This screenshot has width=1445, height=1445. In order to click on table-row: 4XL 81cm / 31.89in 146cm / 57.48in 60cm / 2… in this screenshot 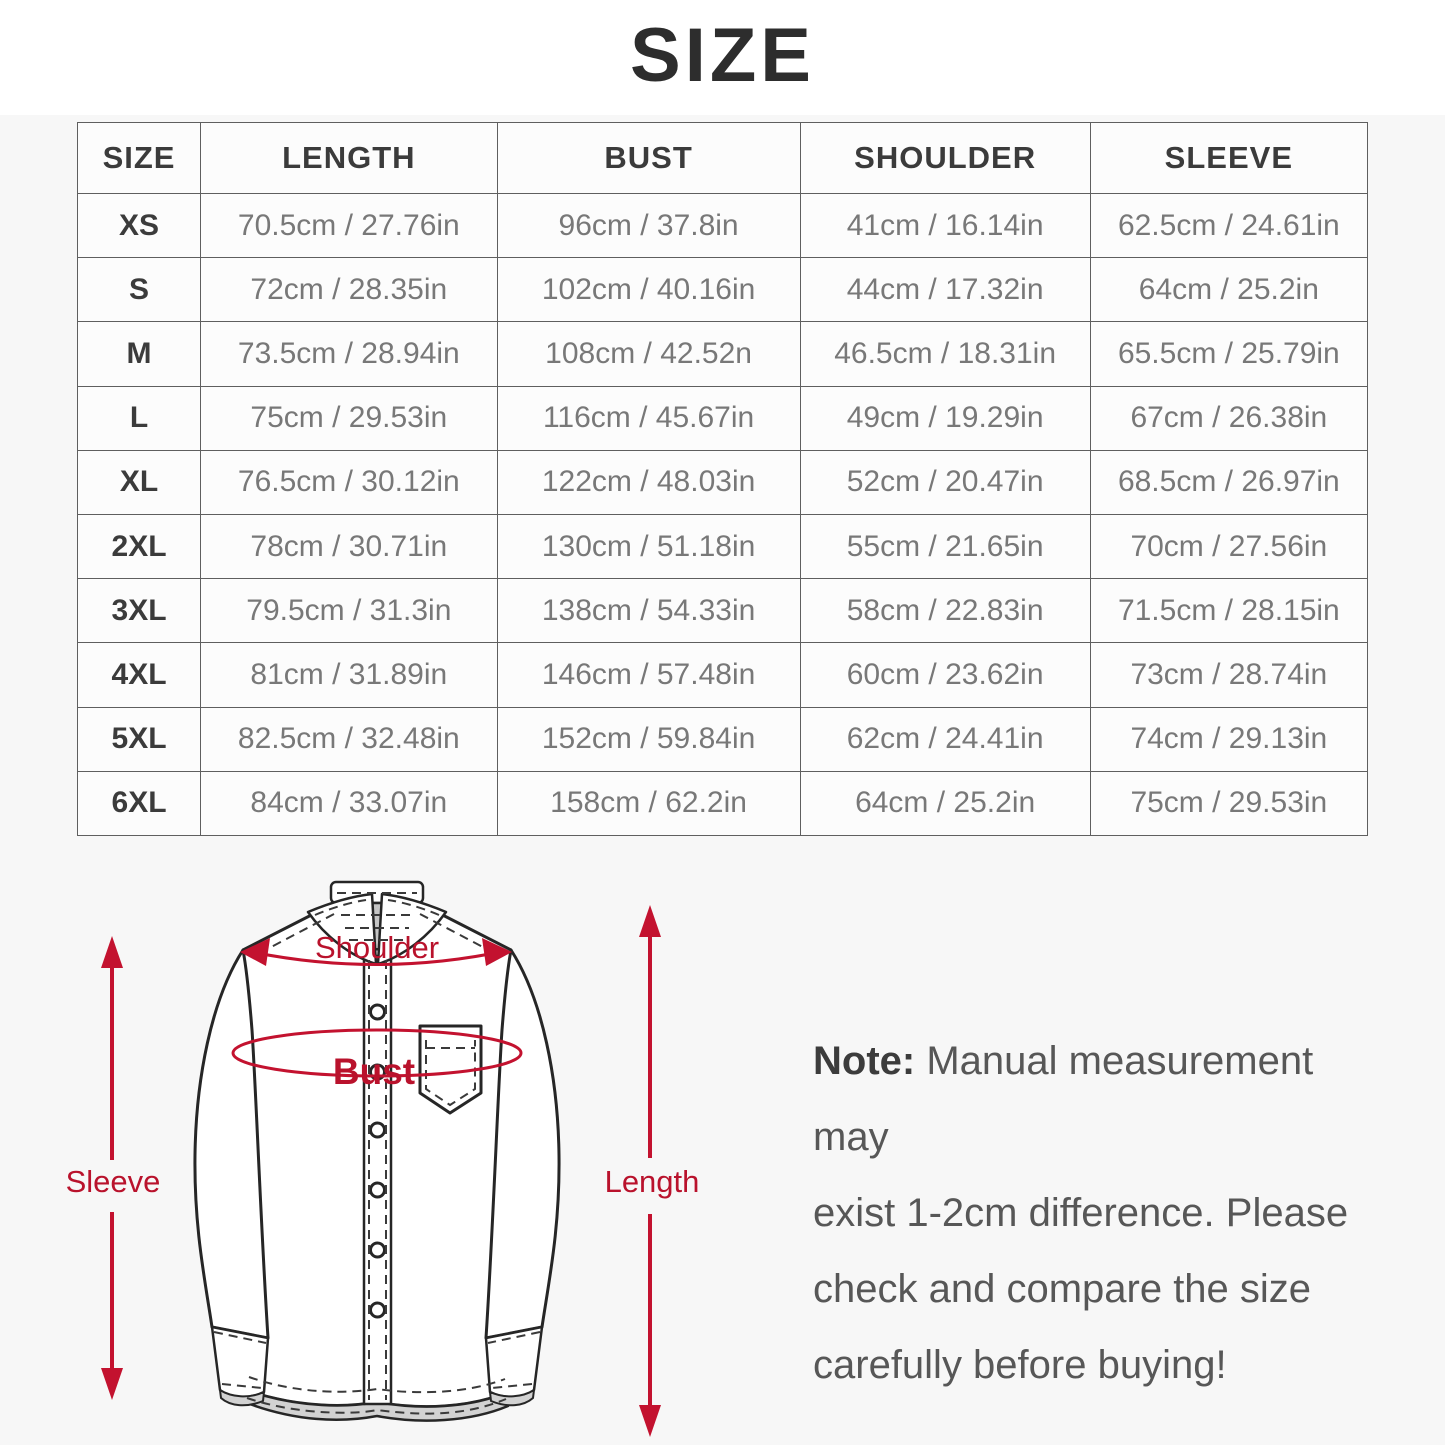, I will do `click(722, 675)`.